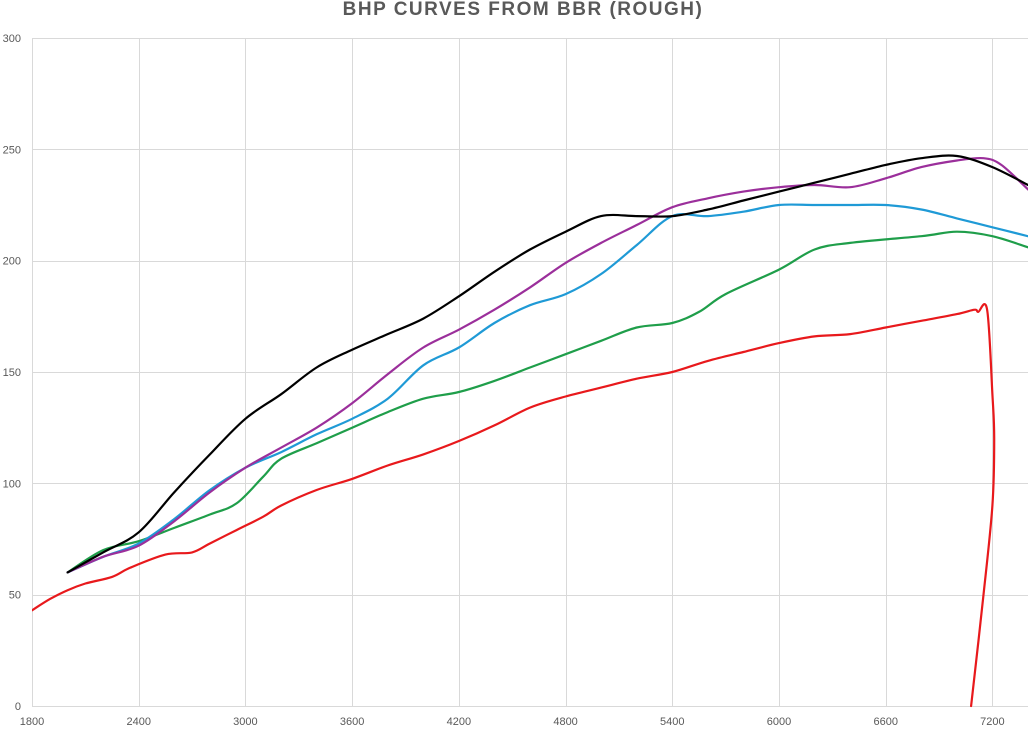 The image size is (1035, 736). I want to click on y-tick-label-50: 50, so click(15, 596).